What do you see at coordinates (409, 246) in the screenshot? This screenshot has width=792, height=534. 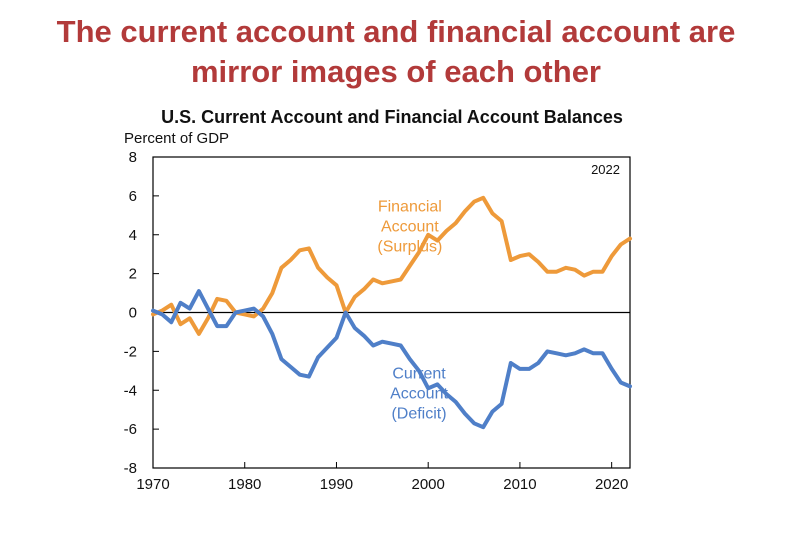 I see `series-label-line: (Surplus)` at bounding box center [409, 246].